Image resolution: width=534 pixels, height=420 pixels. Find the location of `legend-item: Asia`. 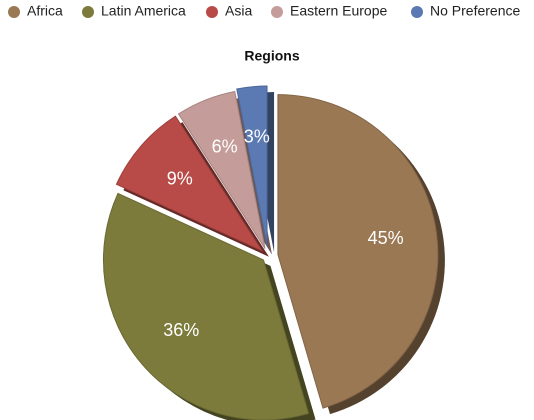

legend-item: Asia is located at coordinates (229, 11).